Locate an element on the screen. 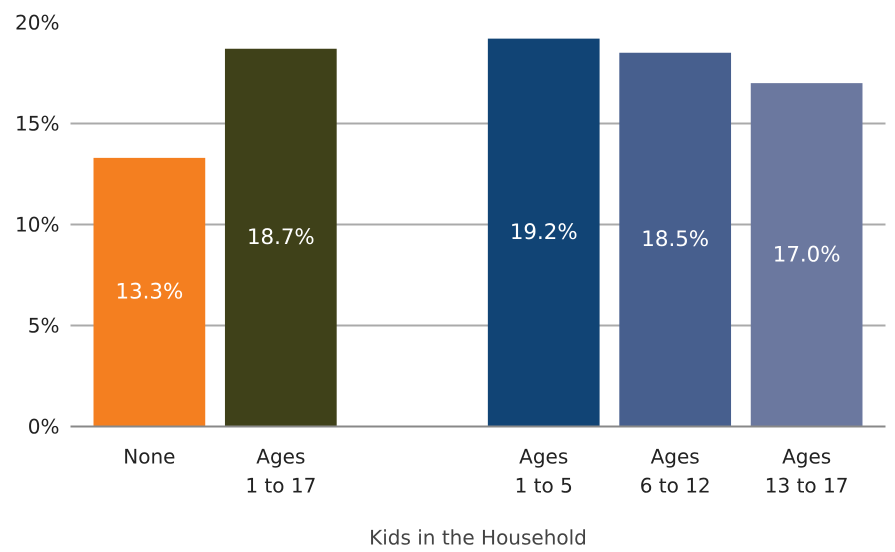 Image resolution: width=895 pixels, height=552 pixels. data-label: 17.0% is located at coordinates (806, 255).